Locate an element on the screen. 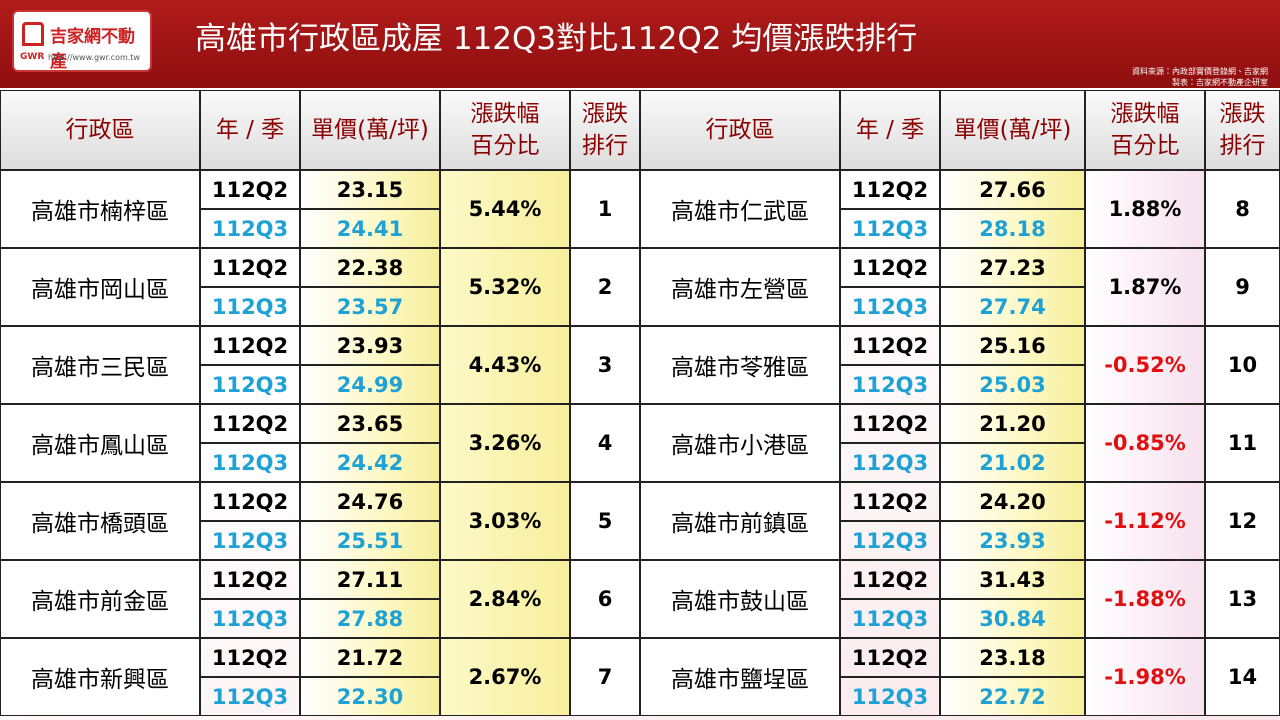 The image size is (1280, 720). district-name: 高雄市鼓山區 is located at coordinates (740, 599).